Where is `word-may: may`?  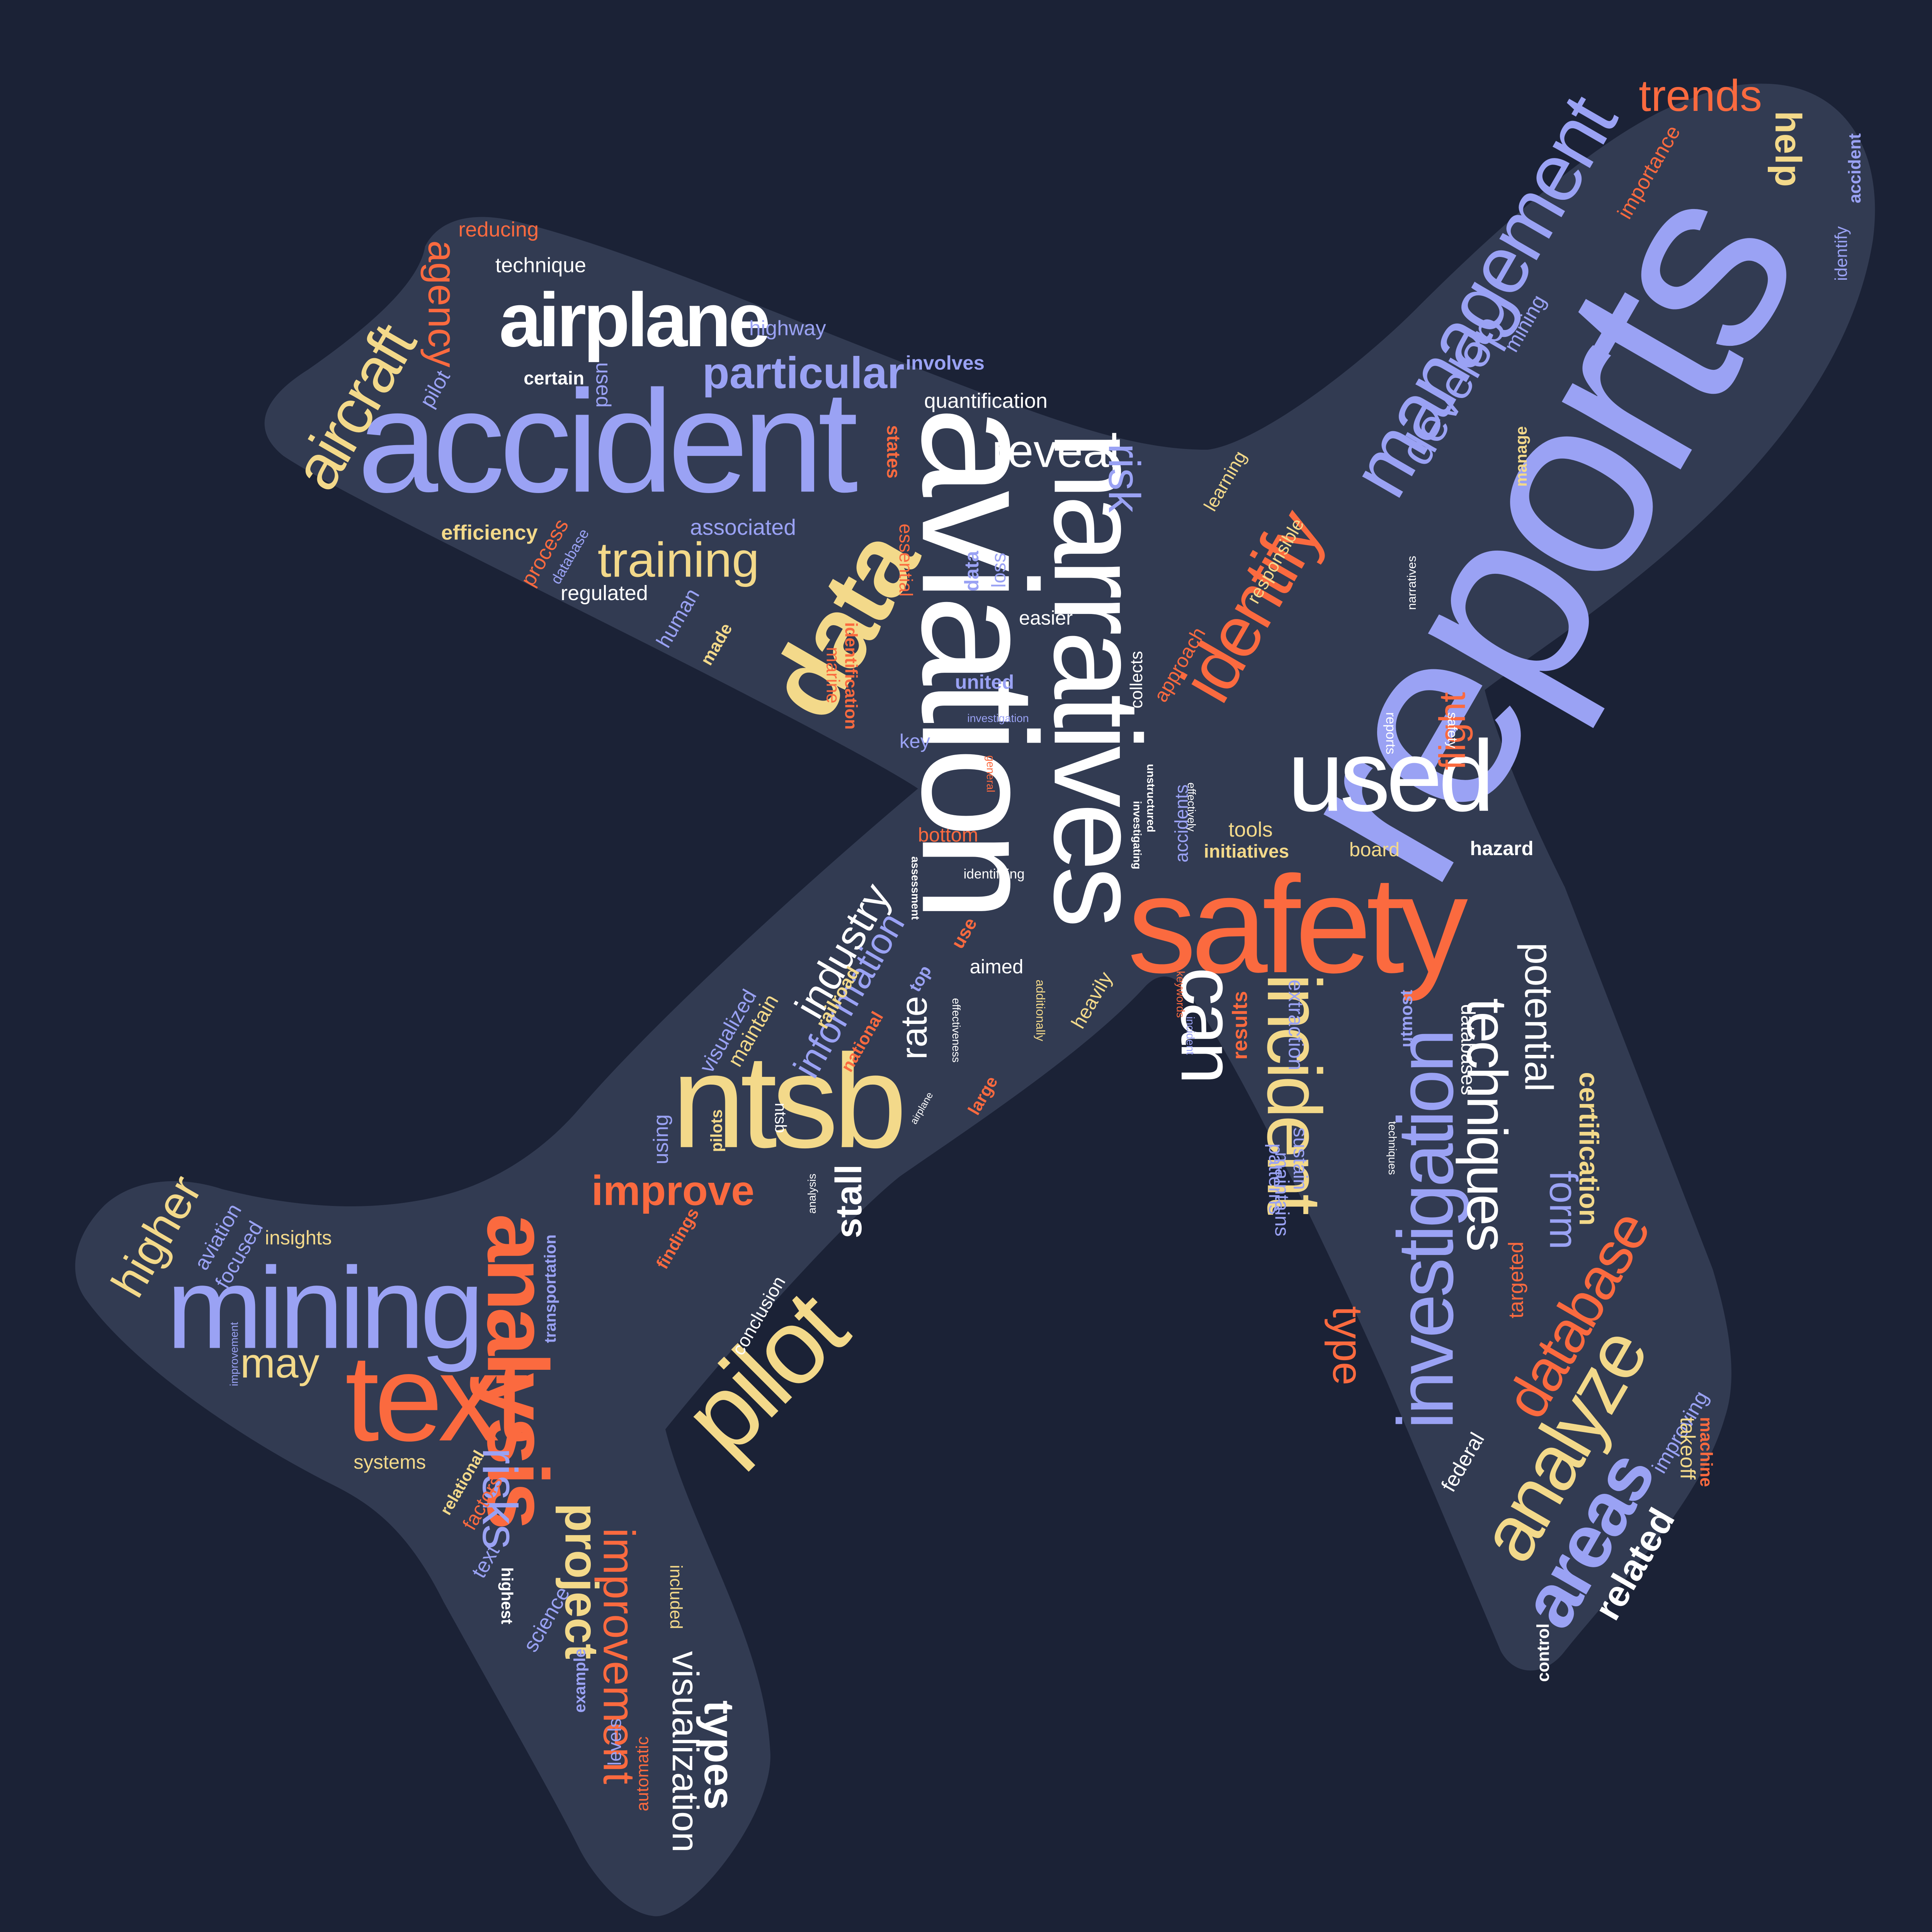
word-may: may is located at coordinates (280, 1364).